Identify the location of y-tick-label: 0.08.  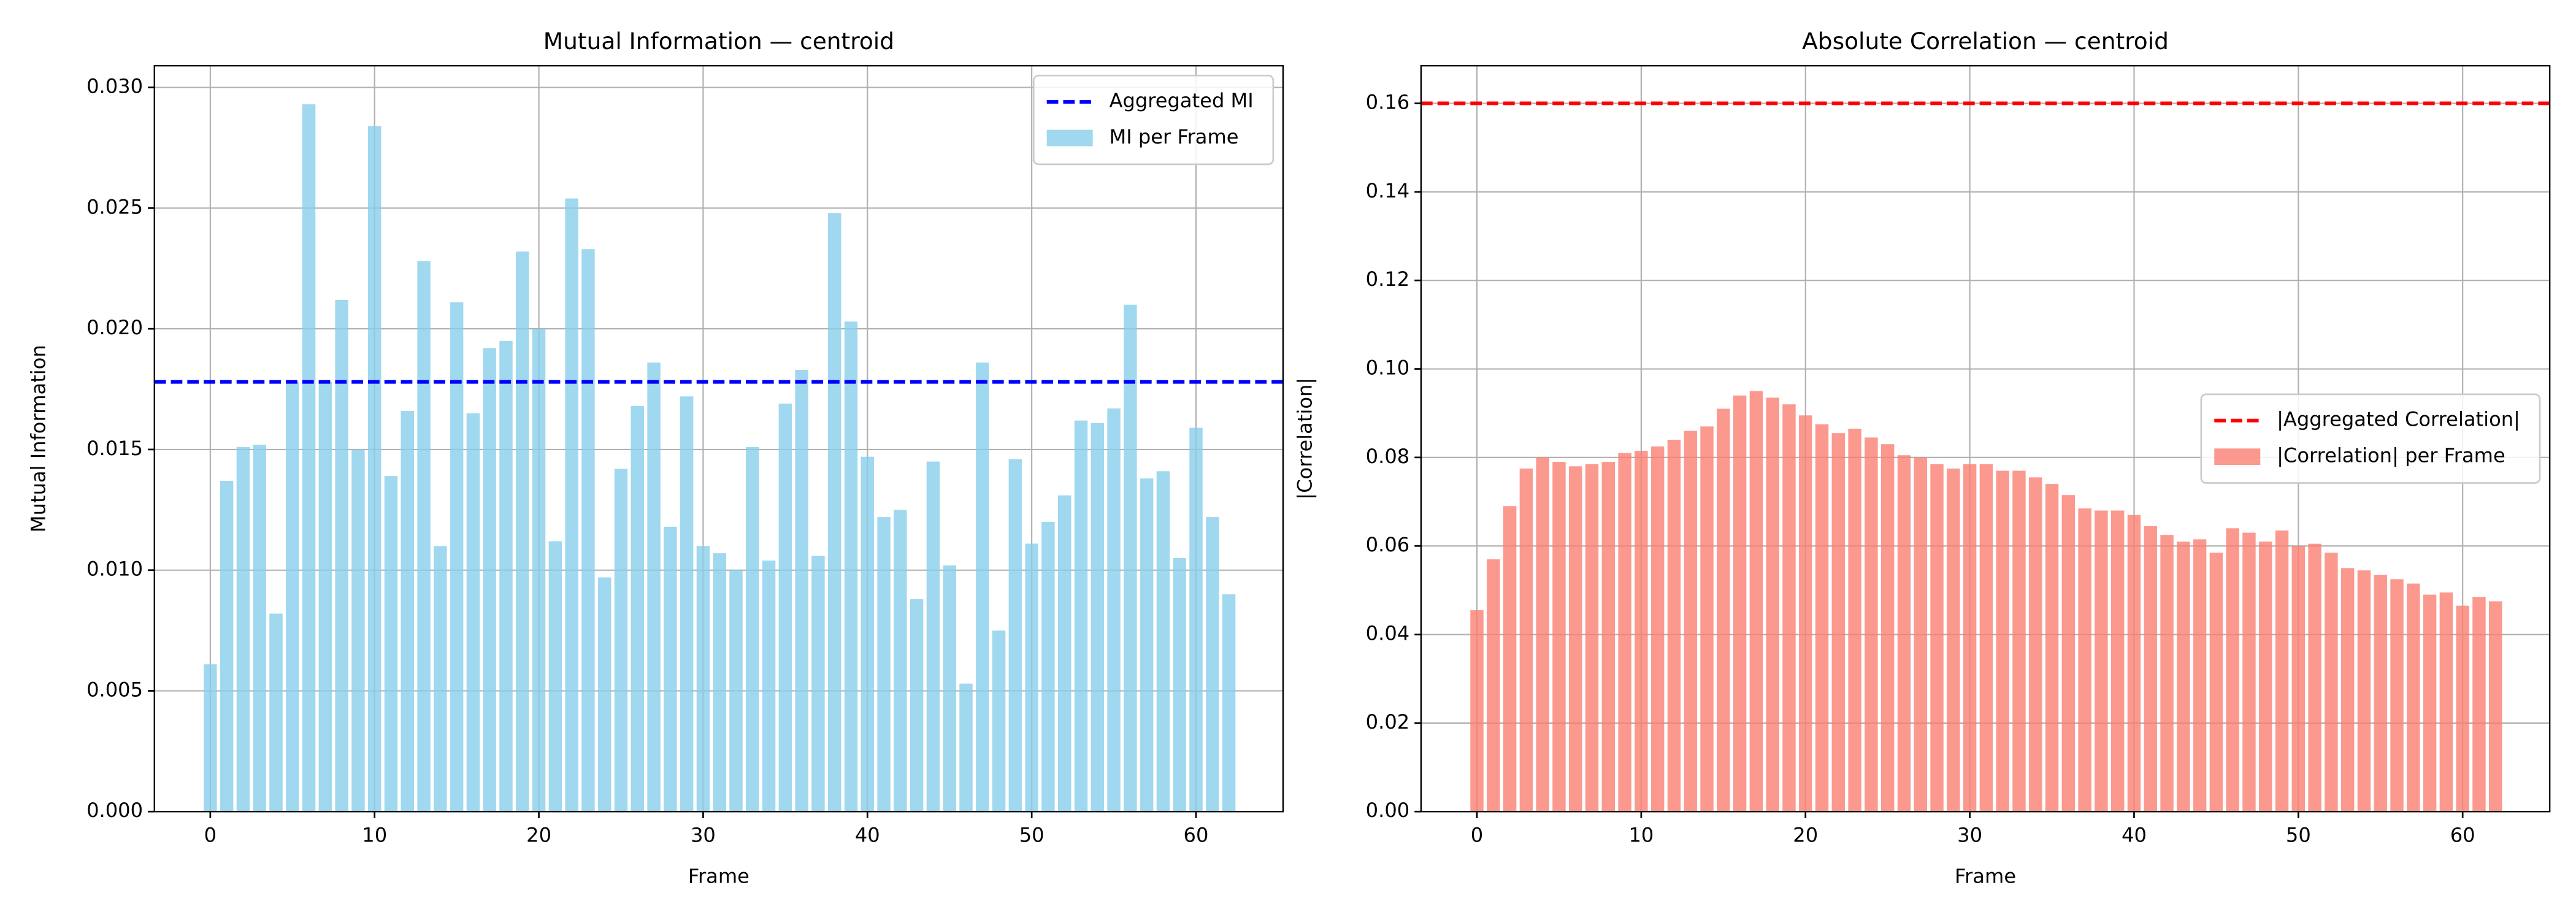
(1388, 456).